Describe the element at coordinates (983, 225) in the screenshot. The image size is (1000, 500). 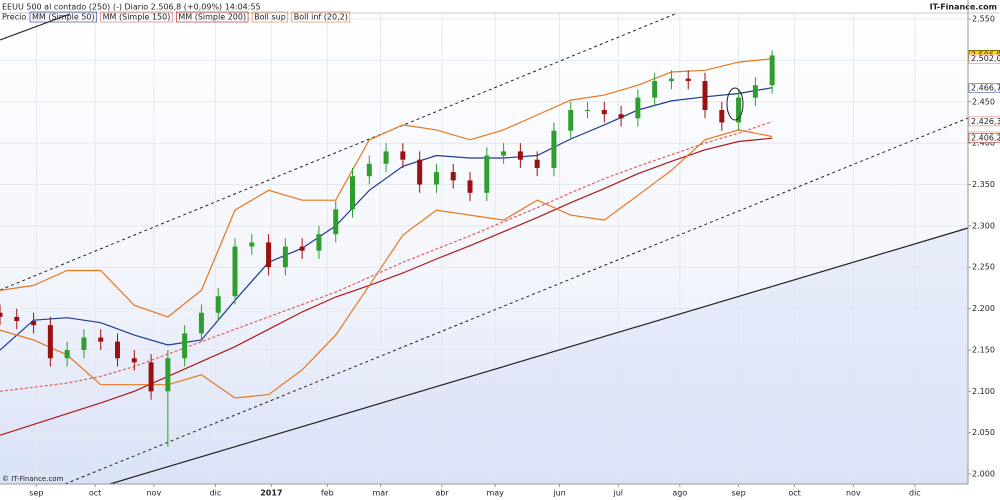
I see `y-tick-label: 2.300` at that location.